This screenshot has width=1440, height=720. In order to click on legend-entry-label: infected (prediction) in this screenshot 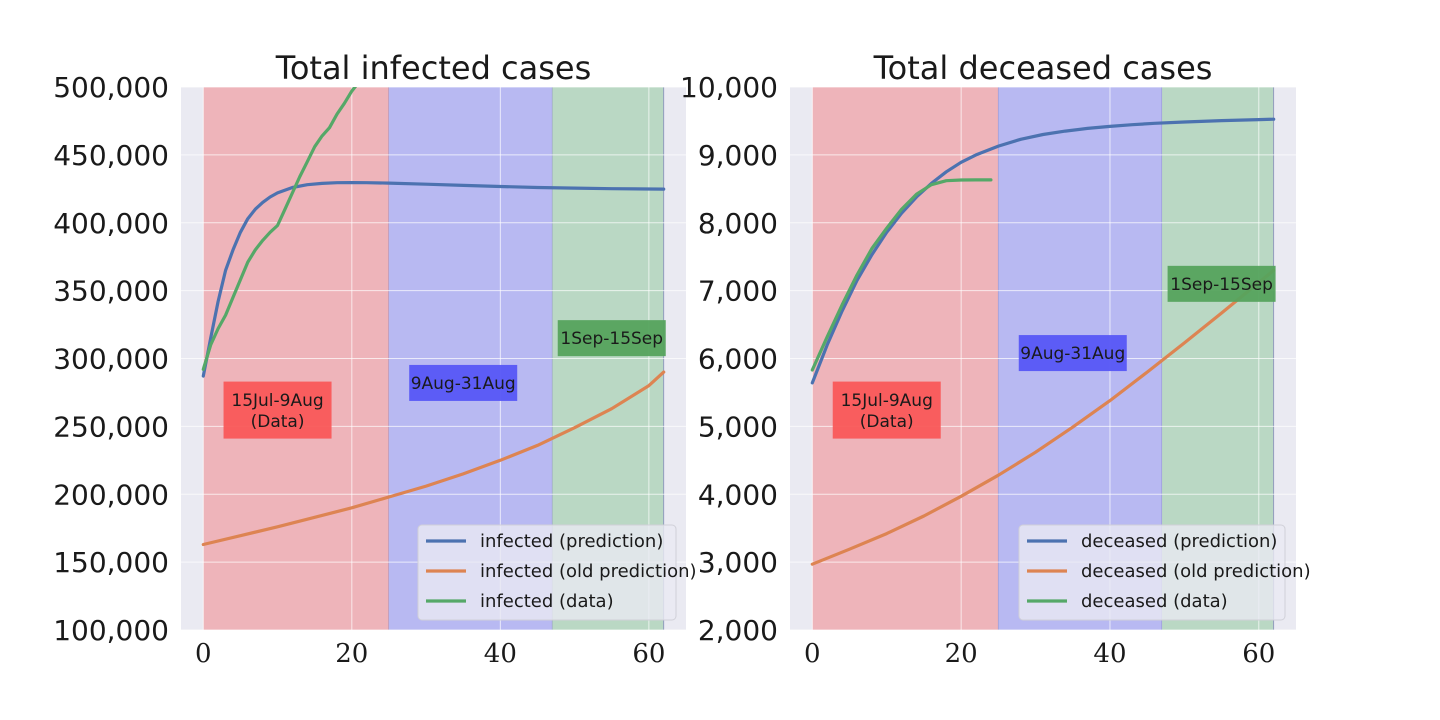, I will do `click(571, 541)`.